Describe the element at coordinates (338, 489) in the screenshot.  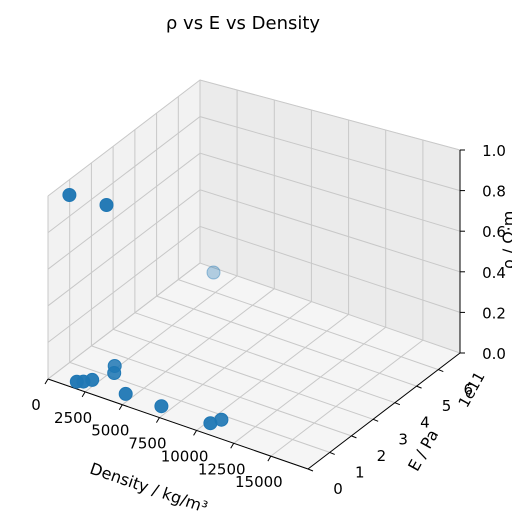
I see `y-tick-label-0: 0` at that location.